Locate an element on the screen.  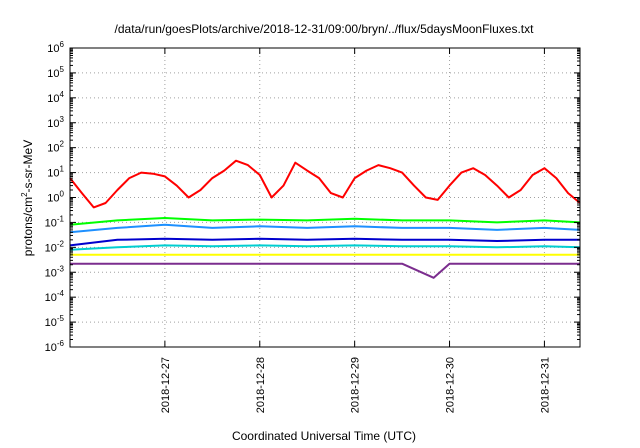
x-axis-label: Coordinated Universal Time (UTC) is located at coordinates (324, 436).